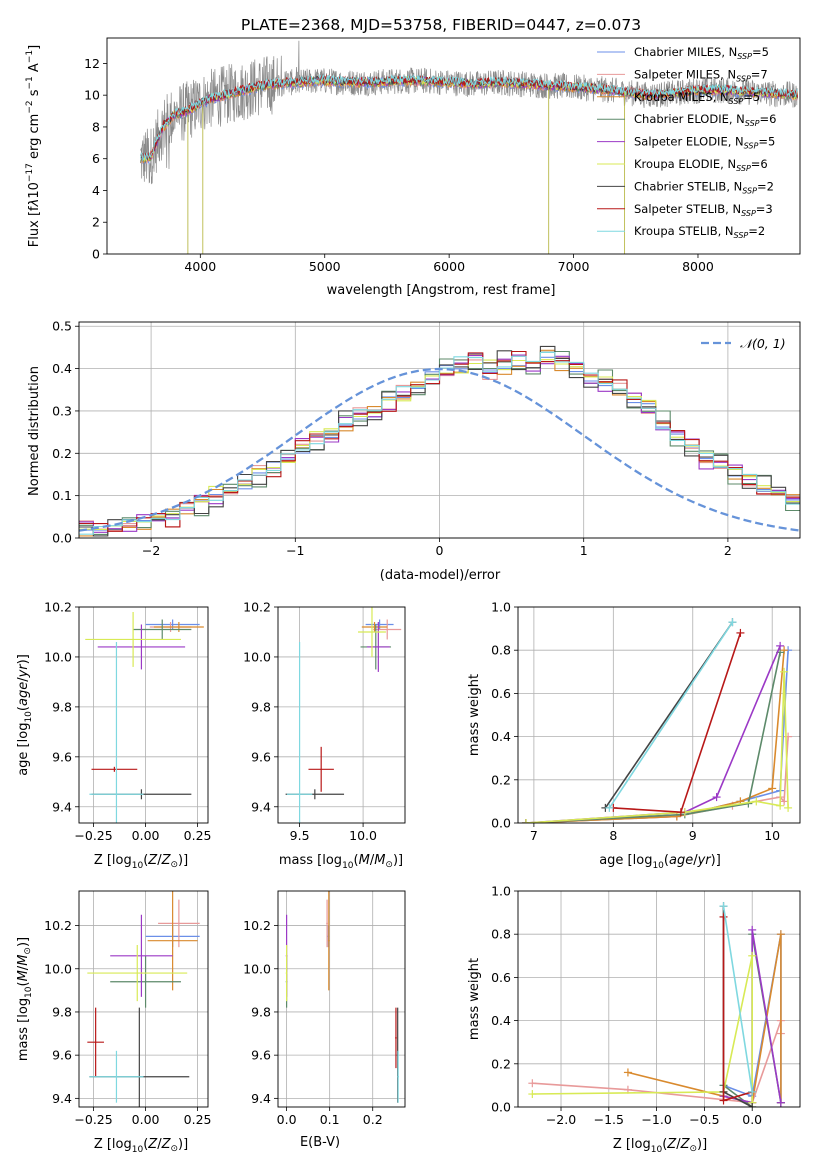 The width and height of the screenshot is (819, 1170). I want to click on weight-age-ylabel: mass weight, so click(474, 715).